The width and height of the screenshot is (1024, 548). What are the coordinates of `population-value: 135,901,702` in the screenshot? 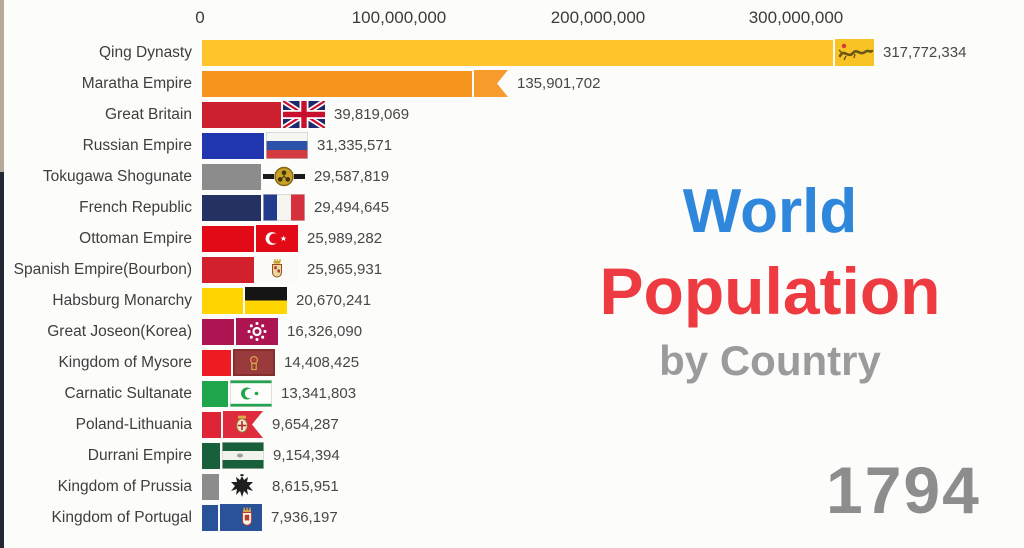 It's located at (559, 83).